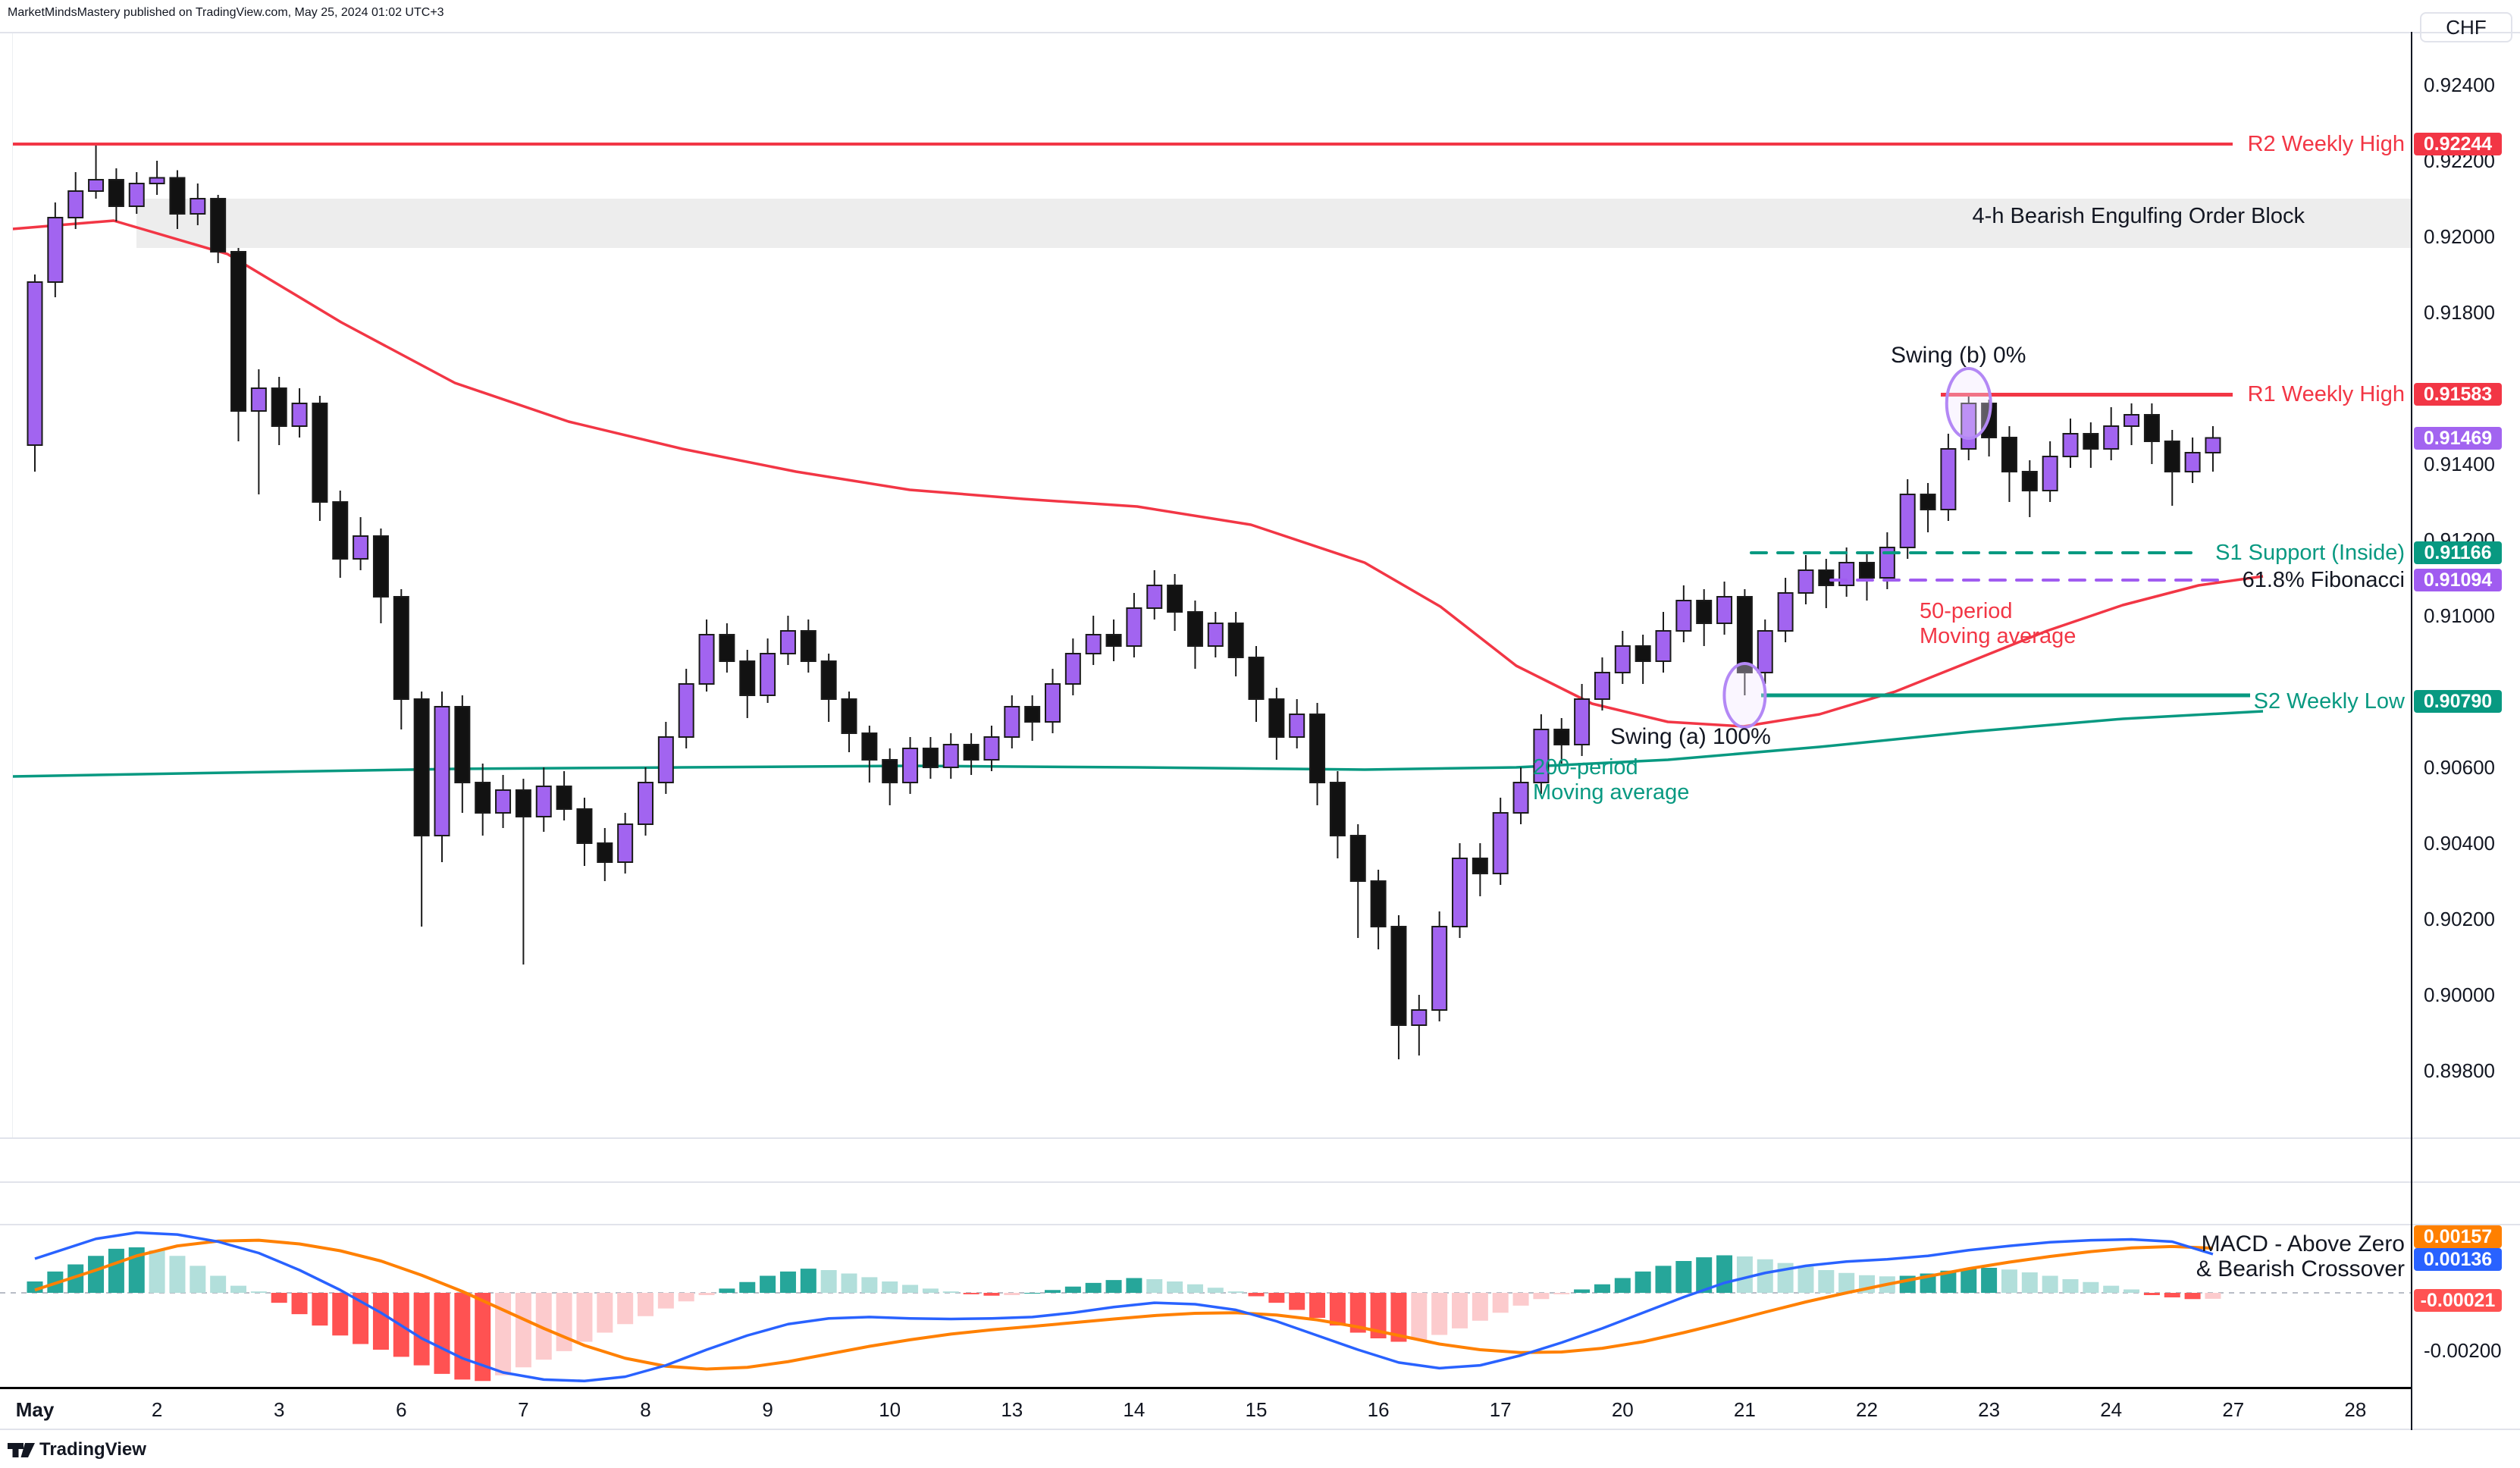  What do you see at coordinates (1998, 624) in the screenshot?
I see `ma50-label: 50-period Moving average` at bounding box center [1998, 624].